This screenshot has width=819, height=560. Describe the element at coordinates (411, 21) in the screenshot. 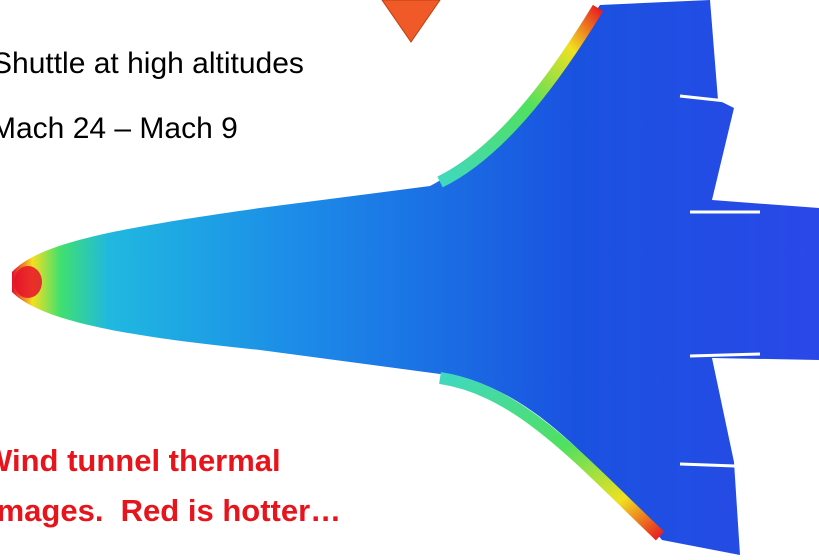

I see `pointer-arrow` at that location.